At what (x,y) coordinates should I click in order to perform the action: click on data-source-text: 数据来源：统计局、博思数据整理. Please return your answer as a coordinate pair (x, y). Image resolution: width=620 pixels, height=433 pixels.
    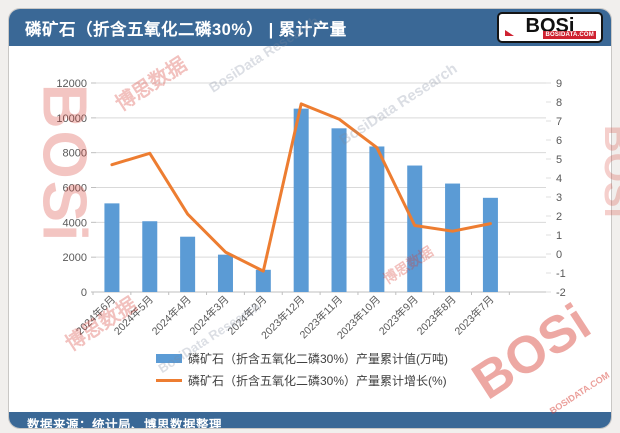
    Looking at the image, I should click on (125, 423).